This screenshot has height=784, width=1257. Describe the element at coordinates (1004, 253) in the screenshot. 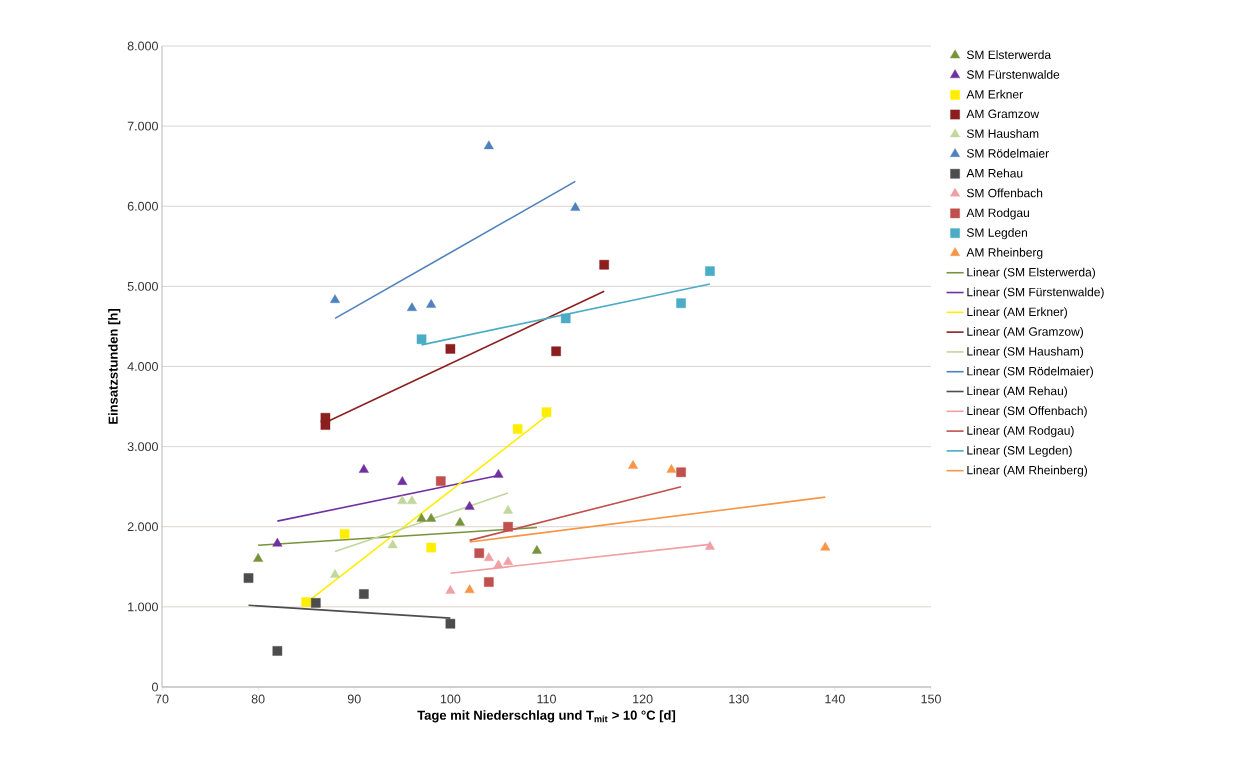

I see `legend-label: AM Rheinberg` at that location.